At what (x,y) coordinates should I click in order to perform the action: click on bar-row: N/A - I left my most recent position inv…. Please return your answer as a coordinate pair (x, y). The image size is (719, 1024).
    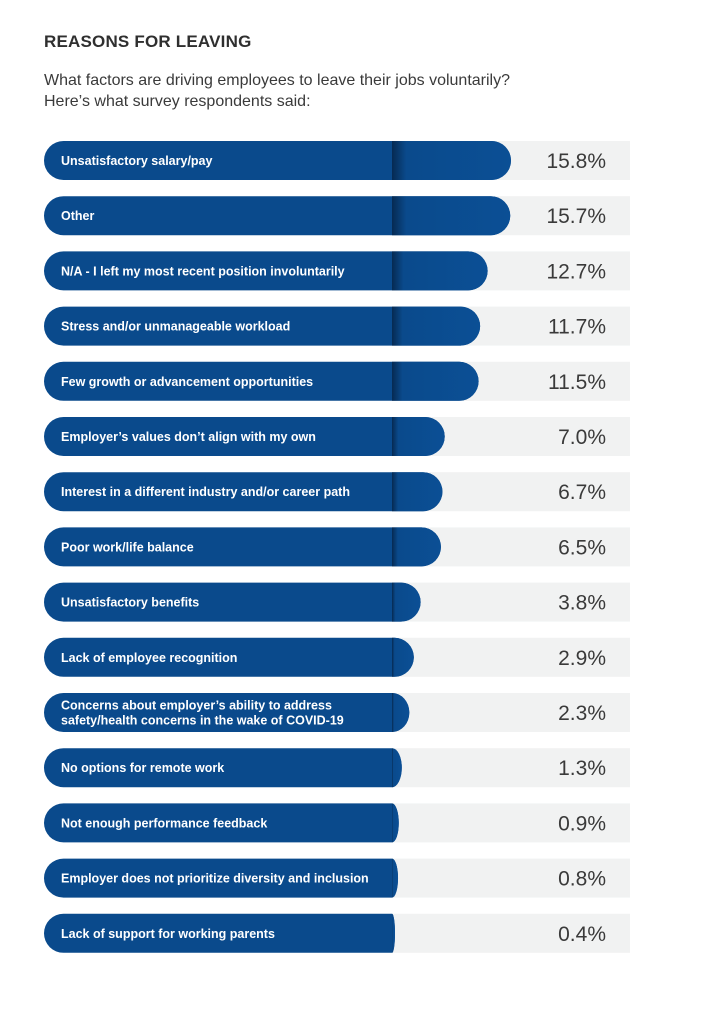
    Looking at the image, I should click on (337, 271).